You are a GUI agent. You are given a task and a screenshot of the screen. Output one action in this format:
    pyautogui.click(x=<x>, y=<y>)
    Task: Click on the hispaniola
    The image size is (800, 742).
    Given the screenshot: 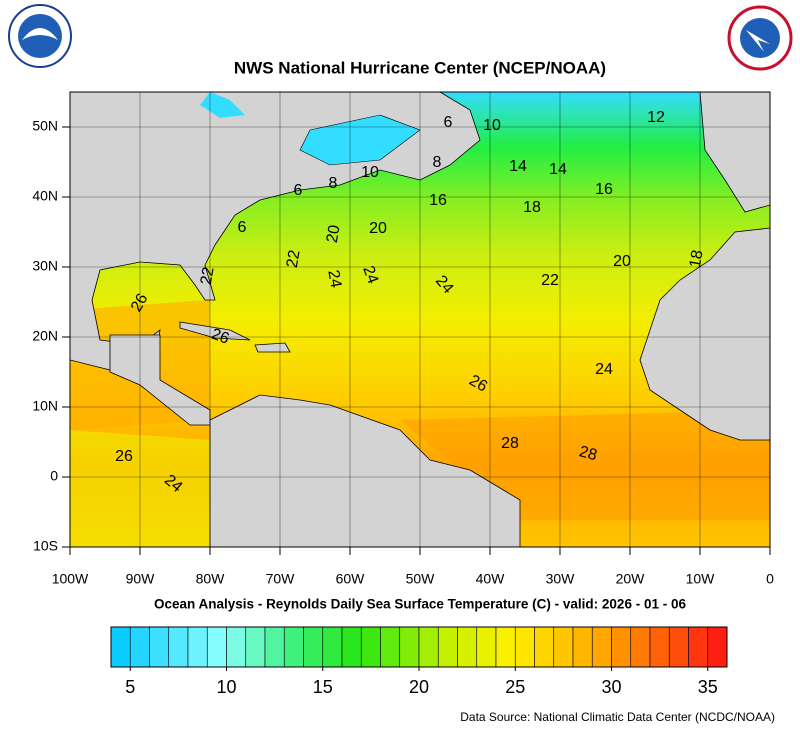 What is the action you would take?
    pyautogui.click(x=272, y=347)
    